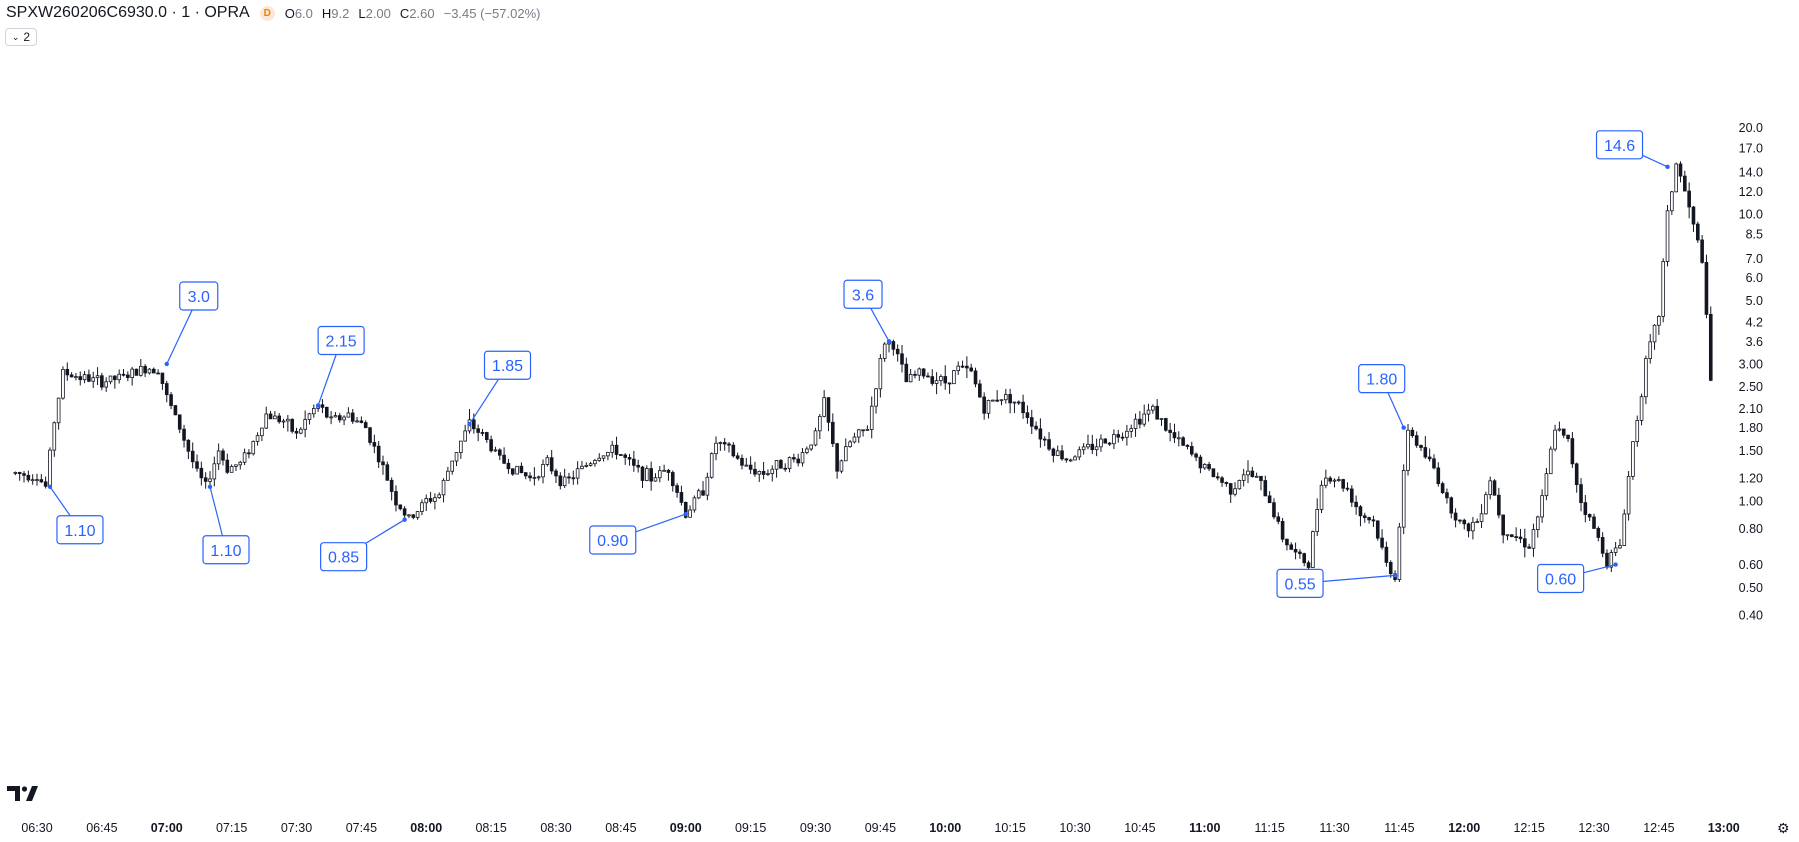 This screenshot has width=1799, height=842. I want to click on price-axis-label: 0.80, so click(1751, 529).